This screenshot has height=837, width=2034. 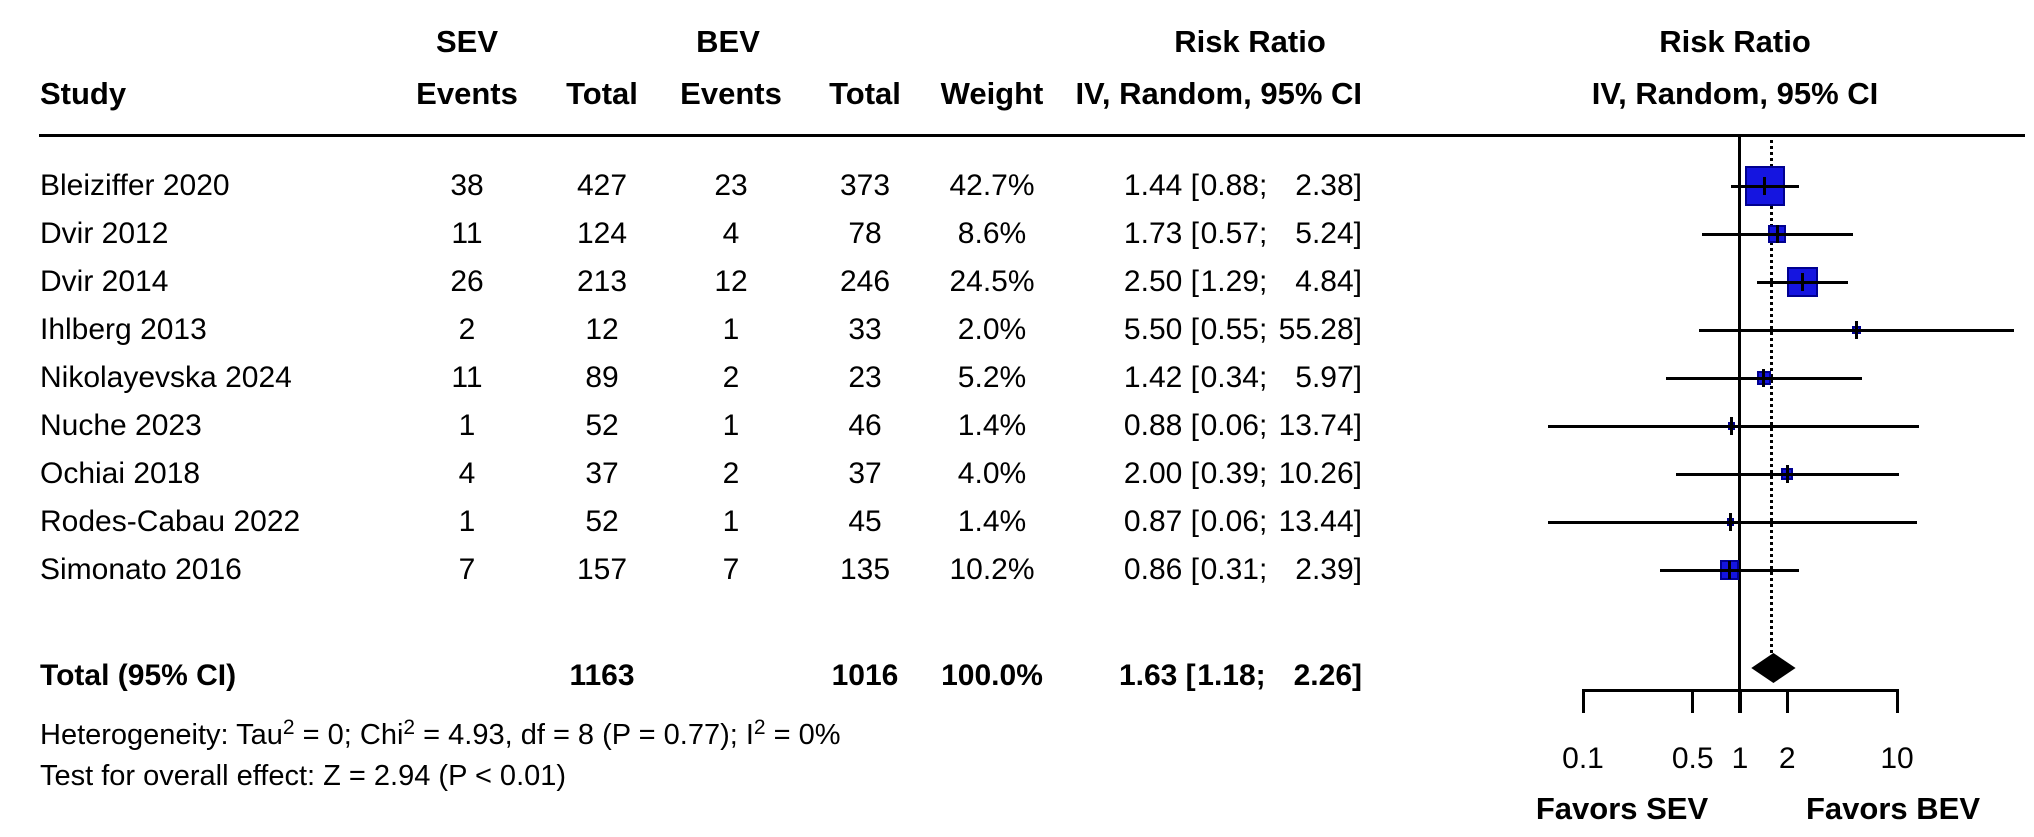 I want to click on risk-ratio-ci-text: 0.86 [0.31; 2.39], so click(x=1191, y=570).